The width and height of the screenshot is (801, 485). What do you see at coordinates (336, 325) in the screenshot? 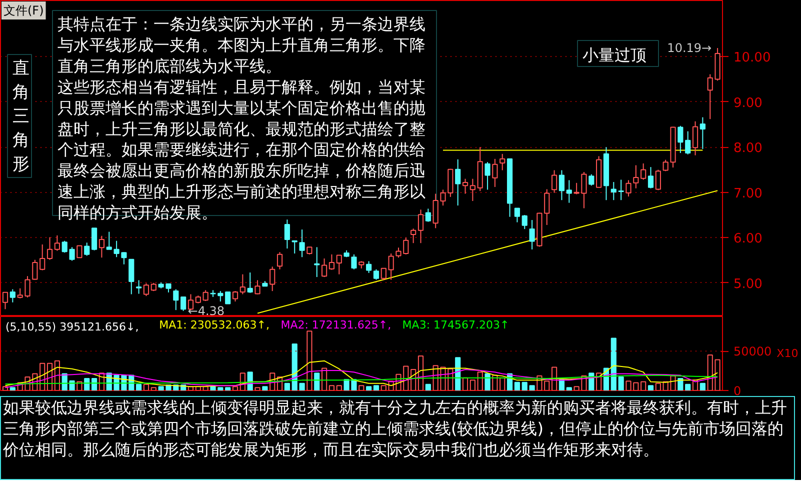
I see `text: MA2: 172131.625↑,` at bounding box center [336, 325].